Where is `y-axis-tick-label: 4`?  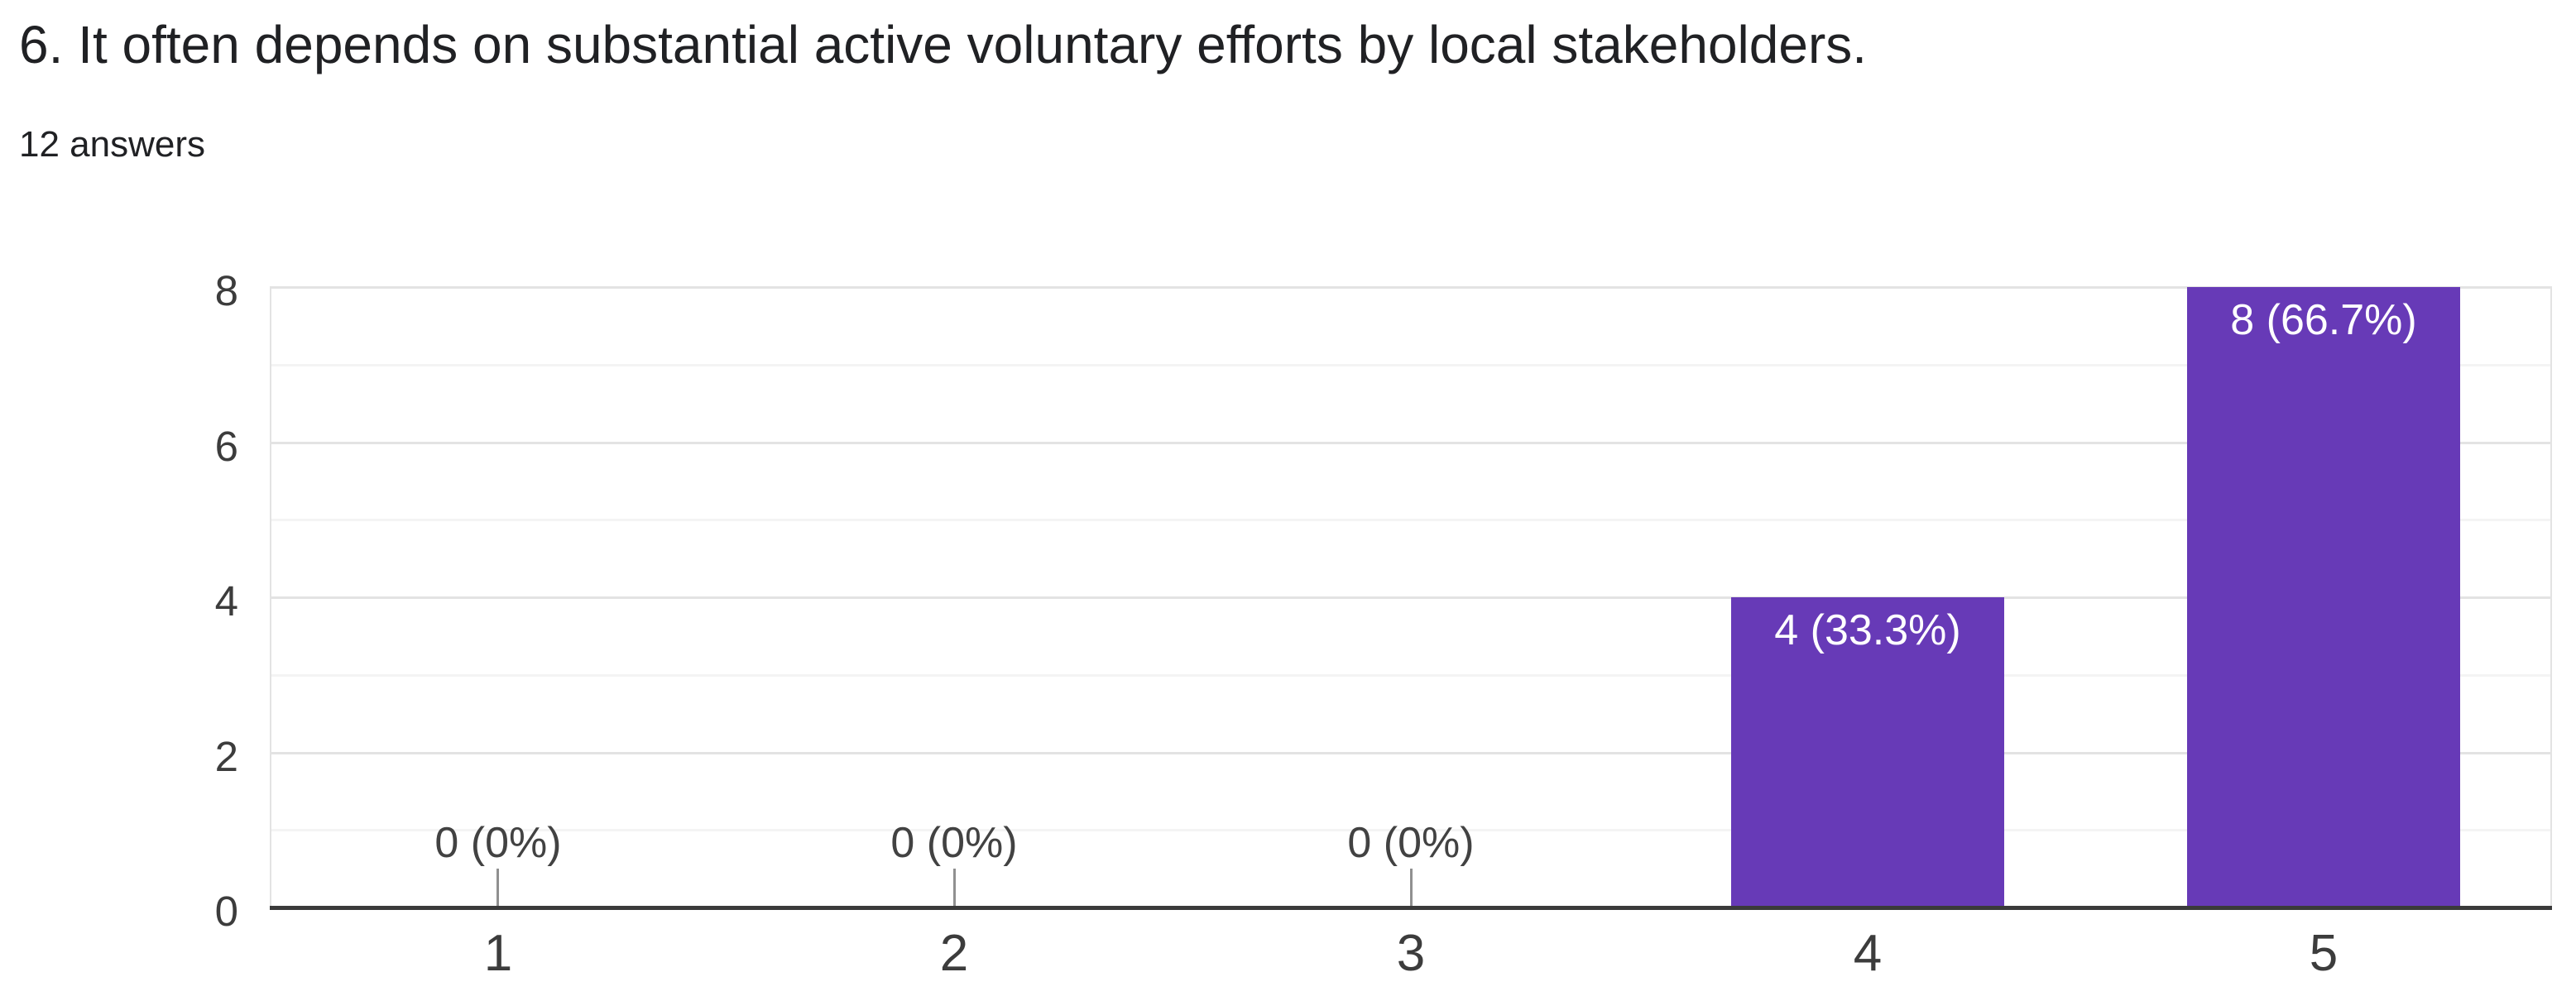
y-axis-tick-label: 4 is located at coordinates (226, 601).